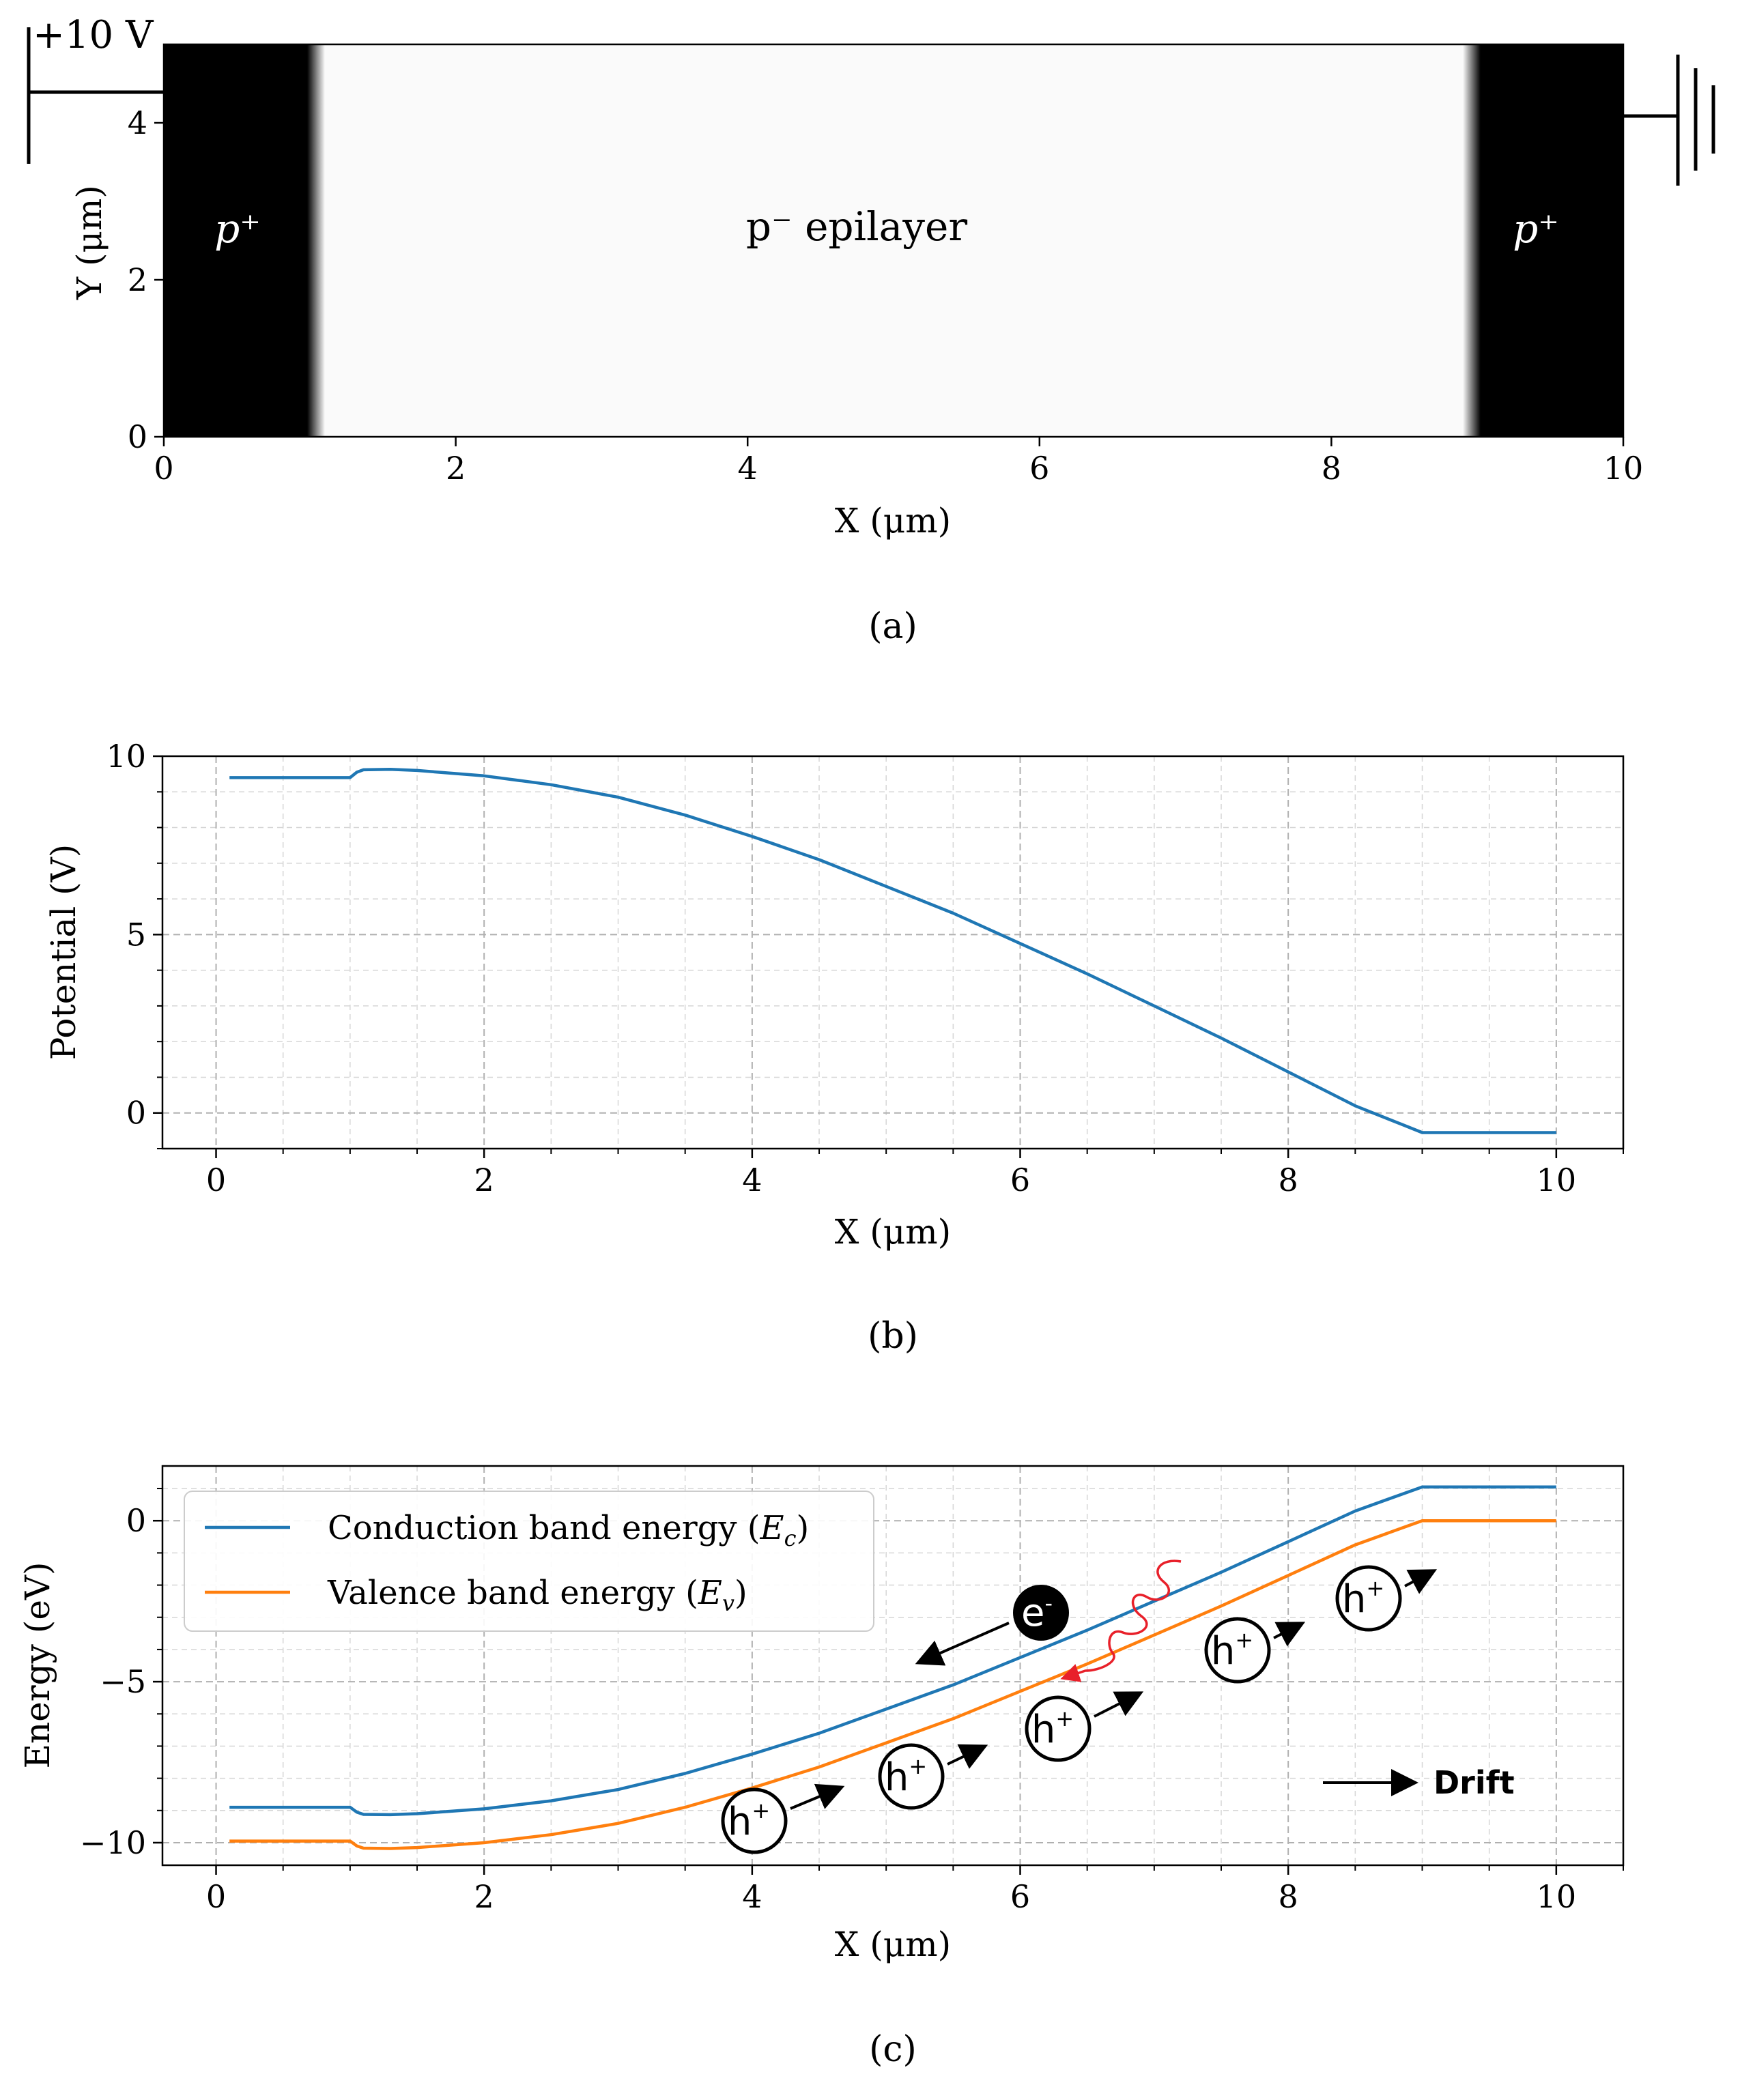 The width and height of the screenshot is (1740, 2100). I want to click on device-x-axis-label: X (μm), so click(893, 521).